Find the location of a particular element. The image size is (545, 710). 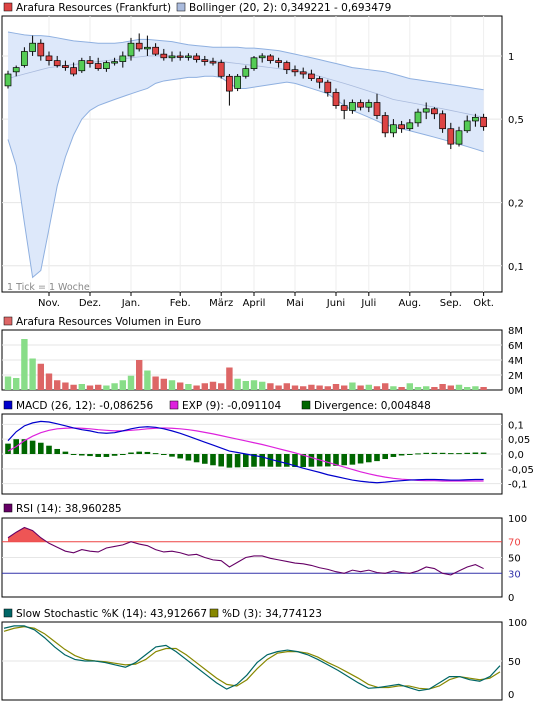

volume-legend-swatch is located at coordinates (8, 321).